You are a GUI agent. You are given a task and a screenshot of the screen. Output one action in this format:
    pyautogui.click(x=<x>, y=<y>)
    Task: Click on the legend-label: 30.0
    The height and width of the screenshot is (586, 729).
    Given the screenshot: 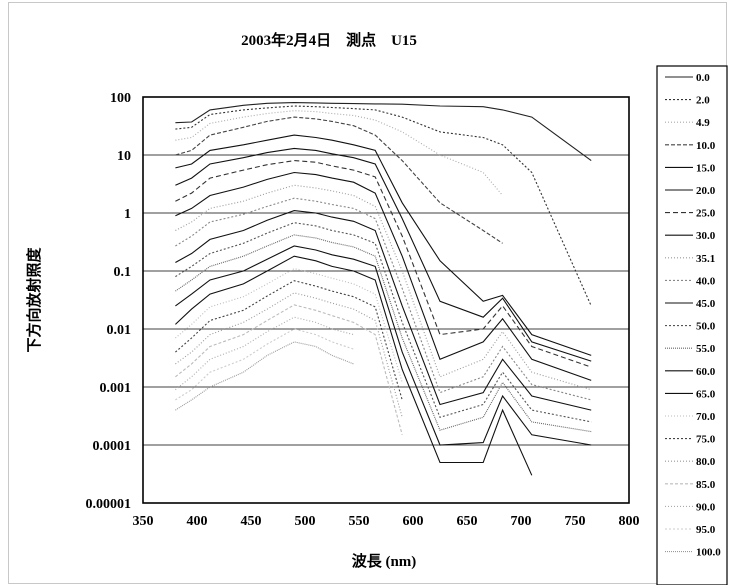 What is the action you would take?
    pyautogui.click(x=706, y=236)
    